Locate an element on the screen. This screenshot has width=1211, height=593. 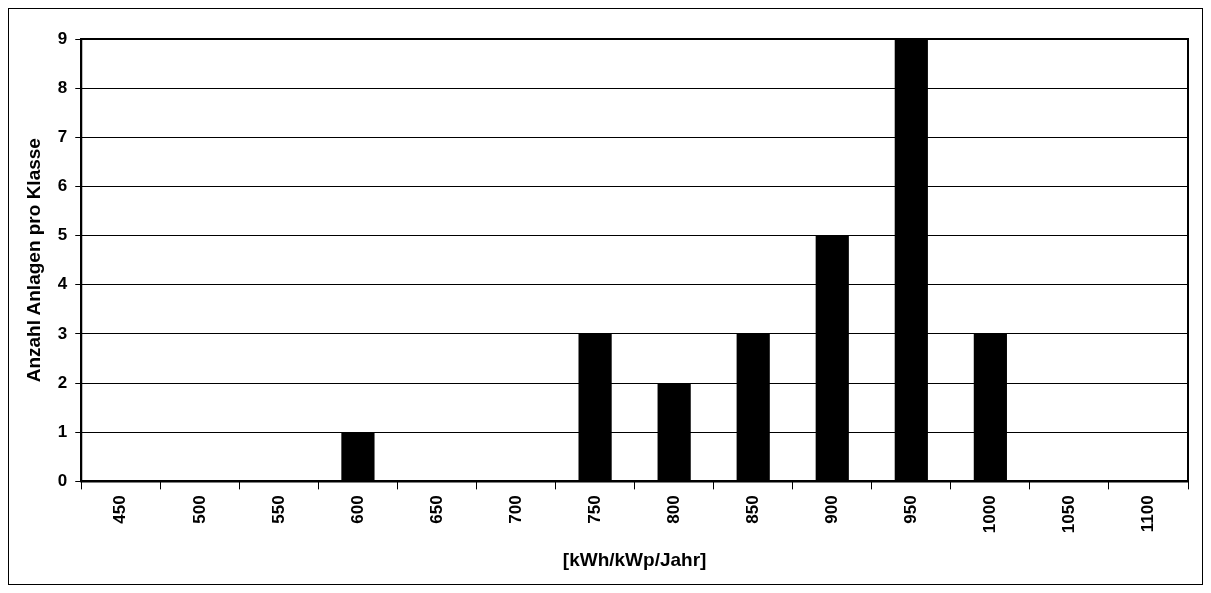
x-tick-label: 1100 is located at coordinates (1148, 514).